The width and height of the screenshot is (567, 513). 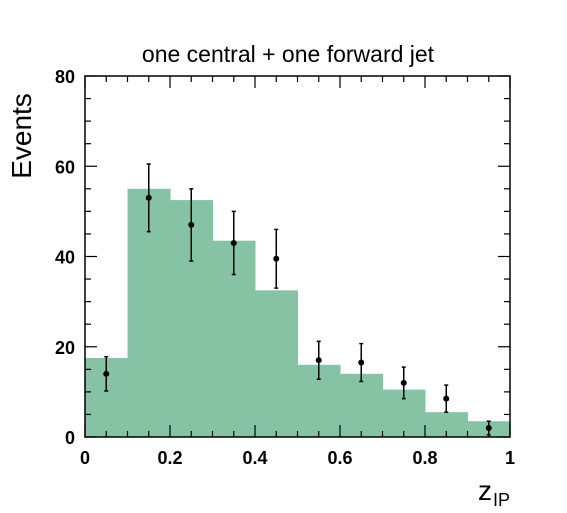 I want to click on x-tick-label: 0.8, so click(x=424, y=458).